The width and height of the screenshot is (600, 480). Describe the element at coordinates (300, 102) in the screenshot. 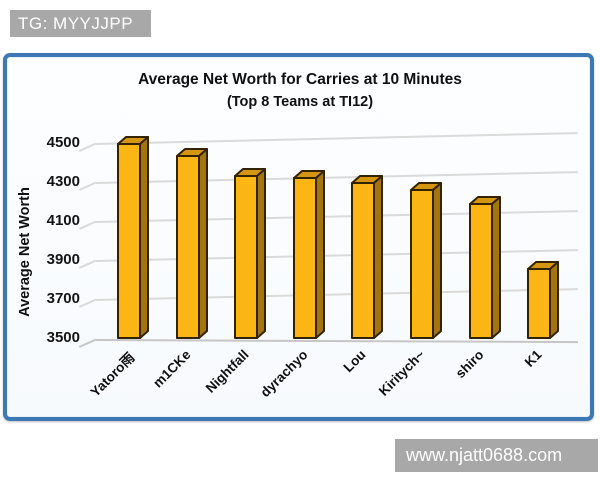

I see `chart-subtitle: (Top 8 Teams at TI12)` at that location.